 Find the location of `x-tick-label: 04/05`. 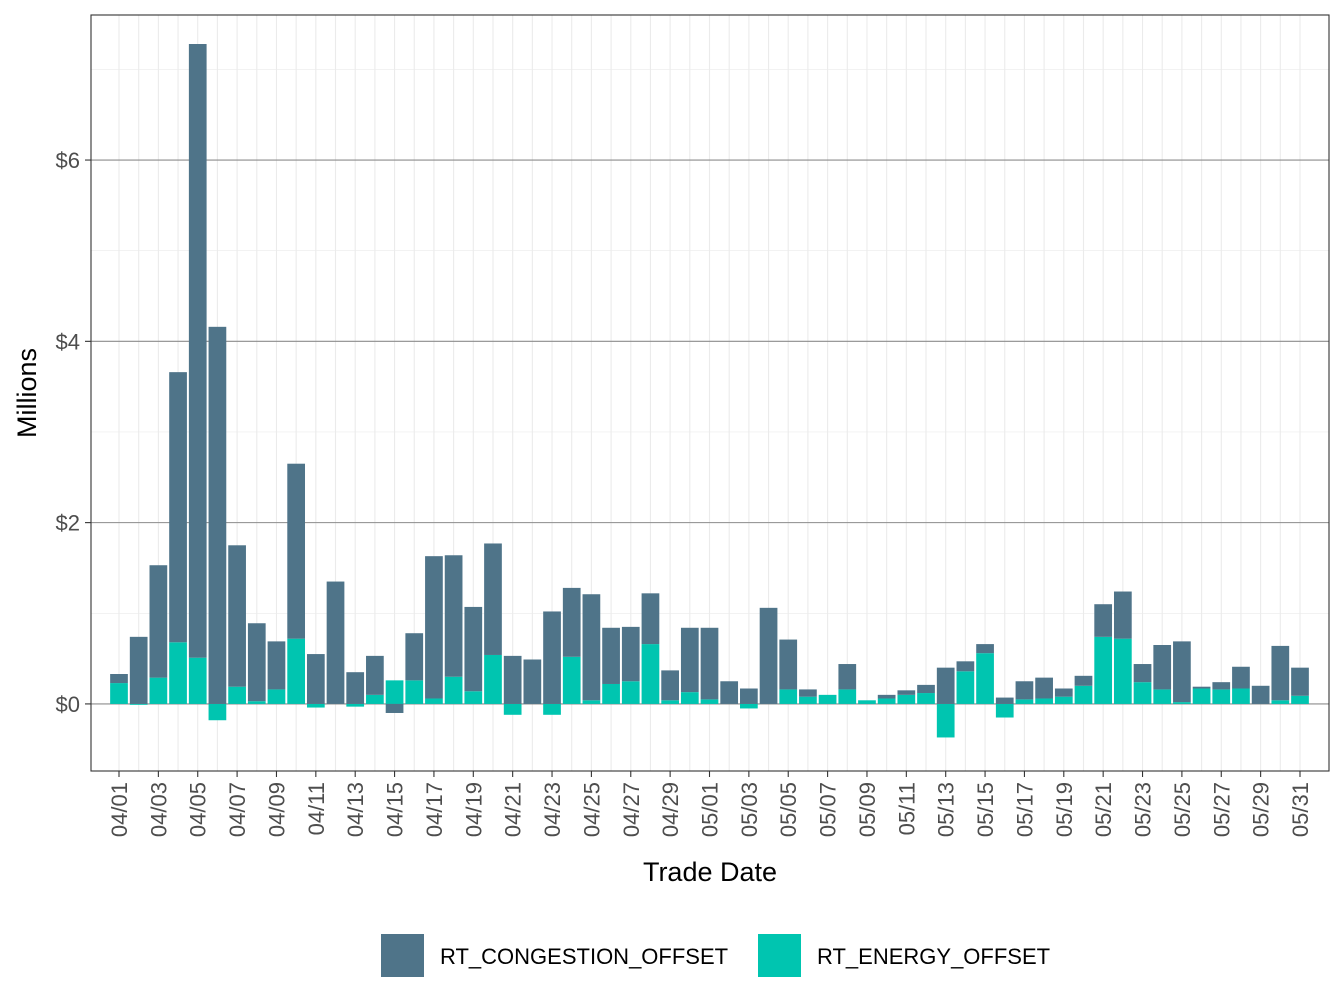

x-tick-label: 04/05 is located at coordinates (198, 809).